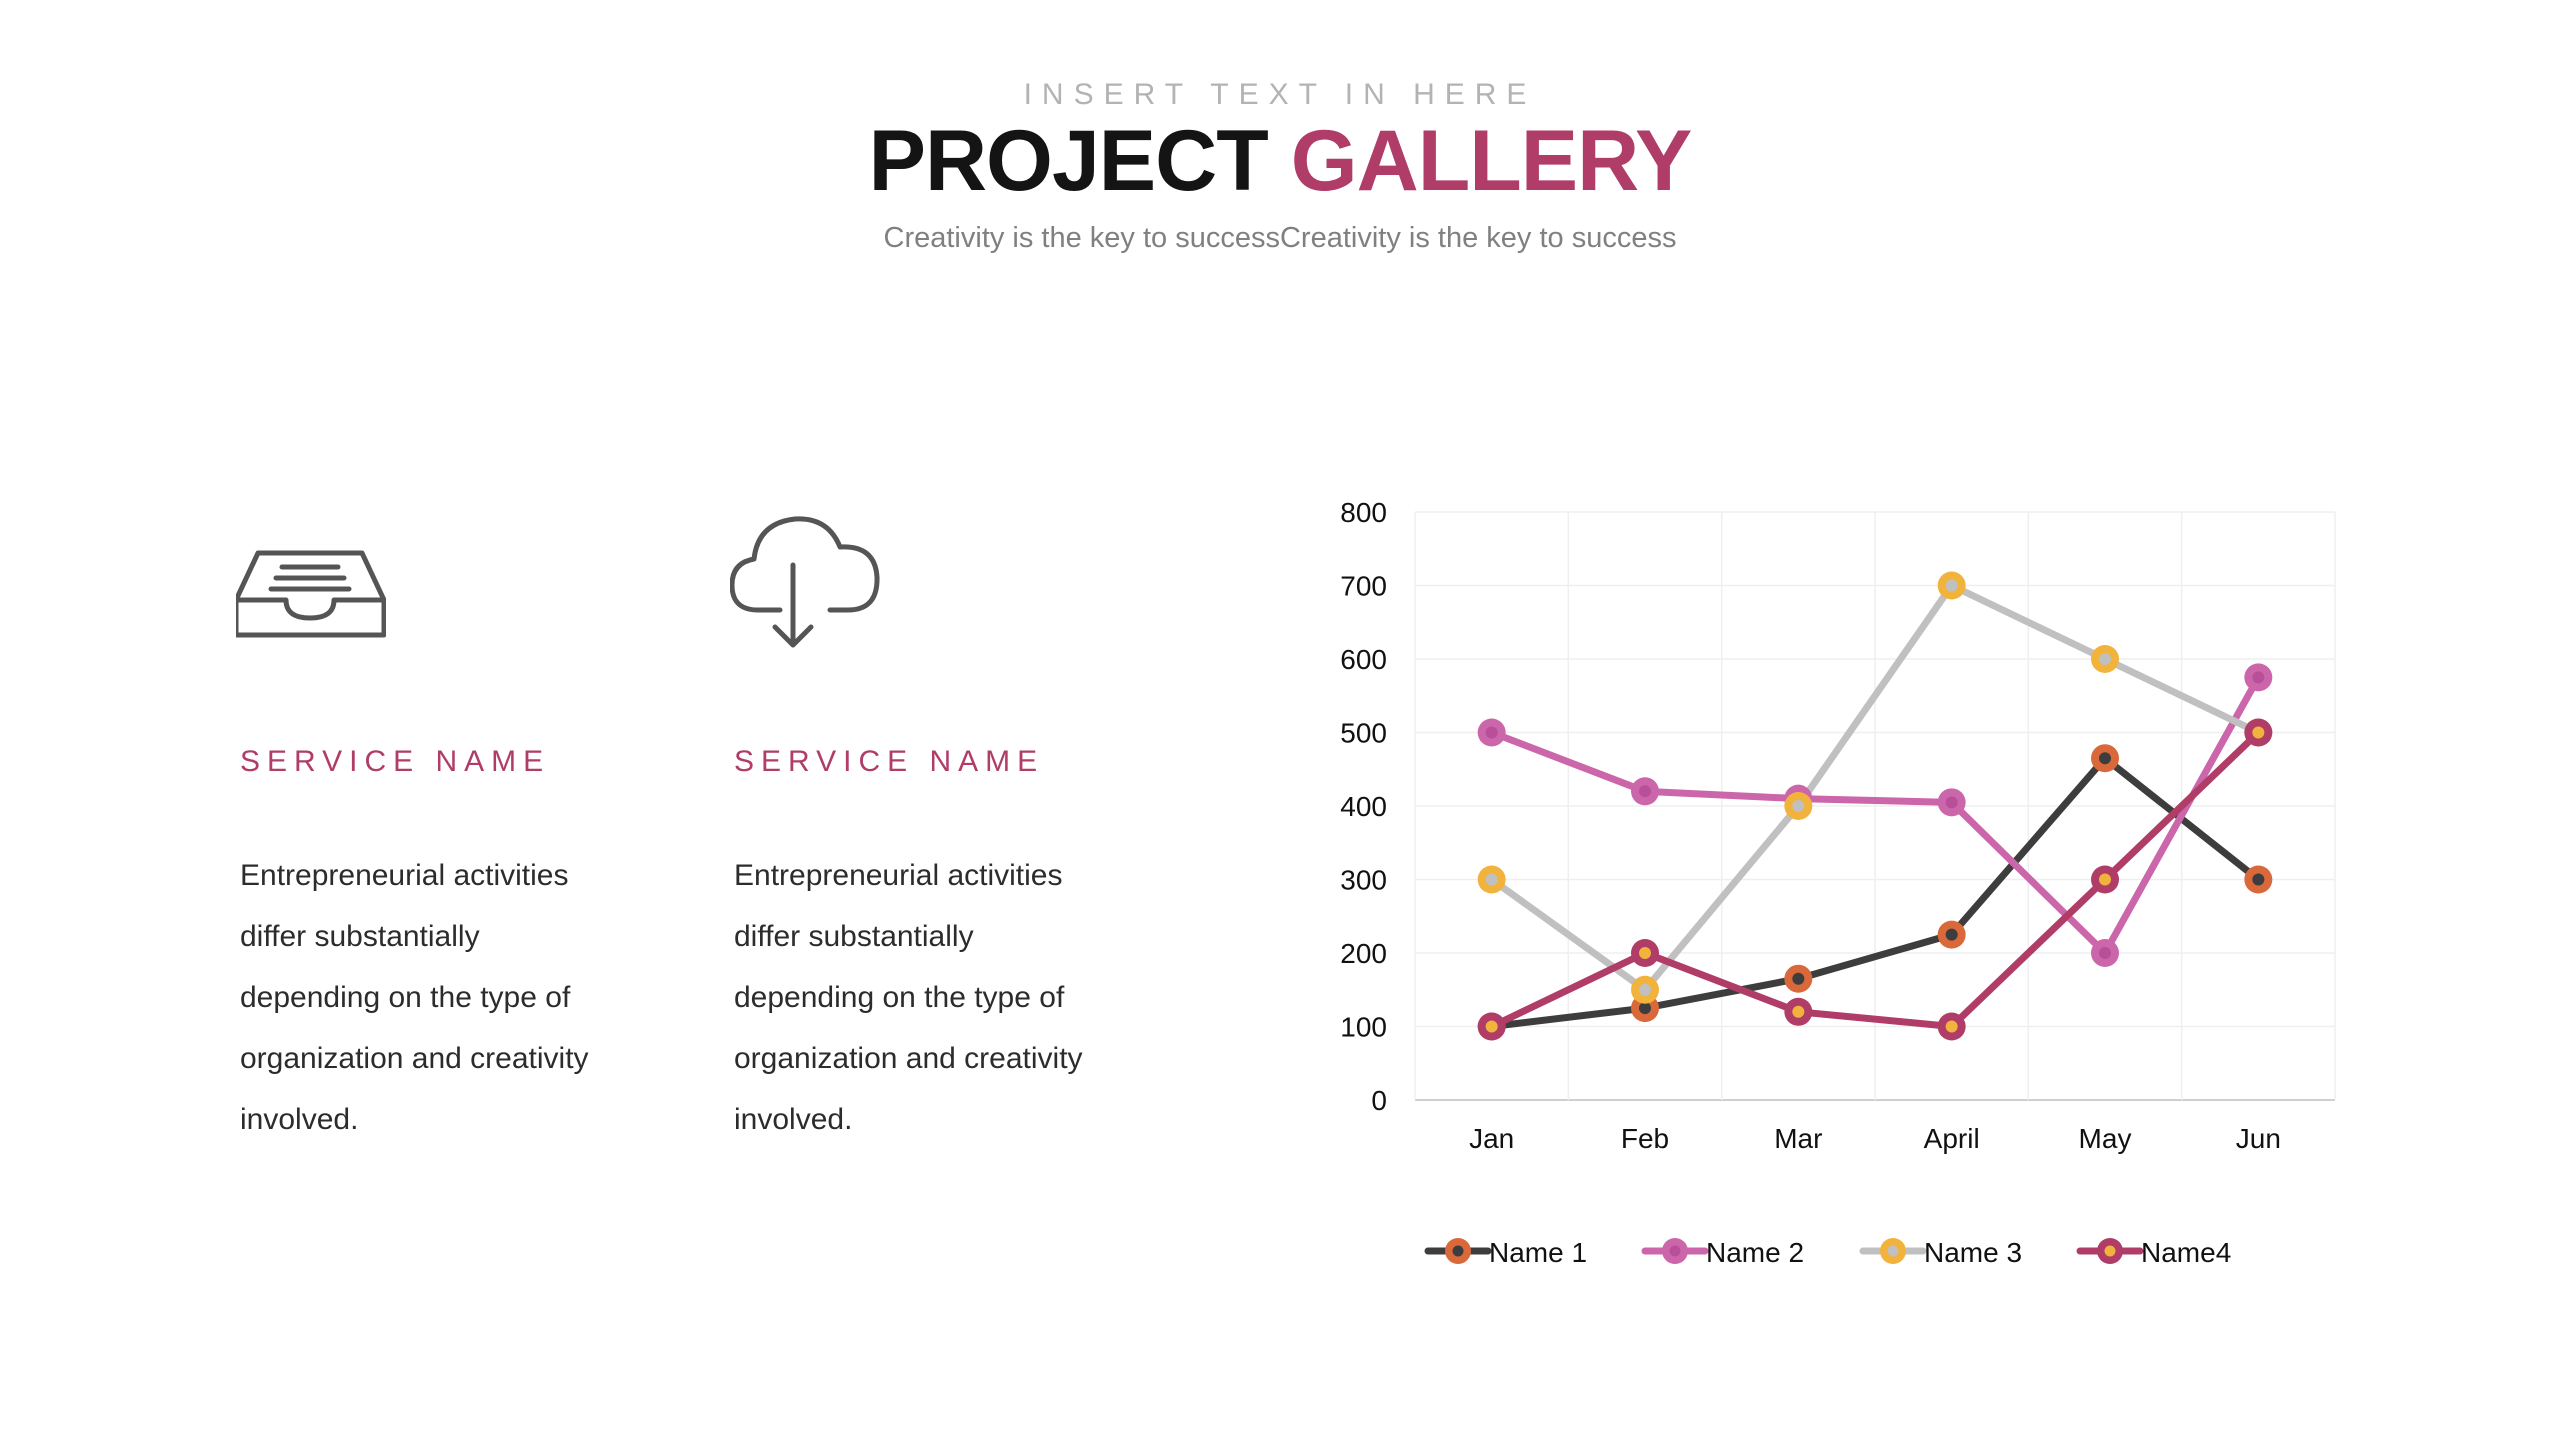 This screenshot has width=2560, height=1440. I want to click on cloud-download-icon, so click(804, 590).